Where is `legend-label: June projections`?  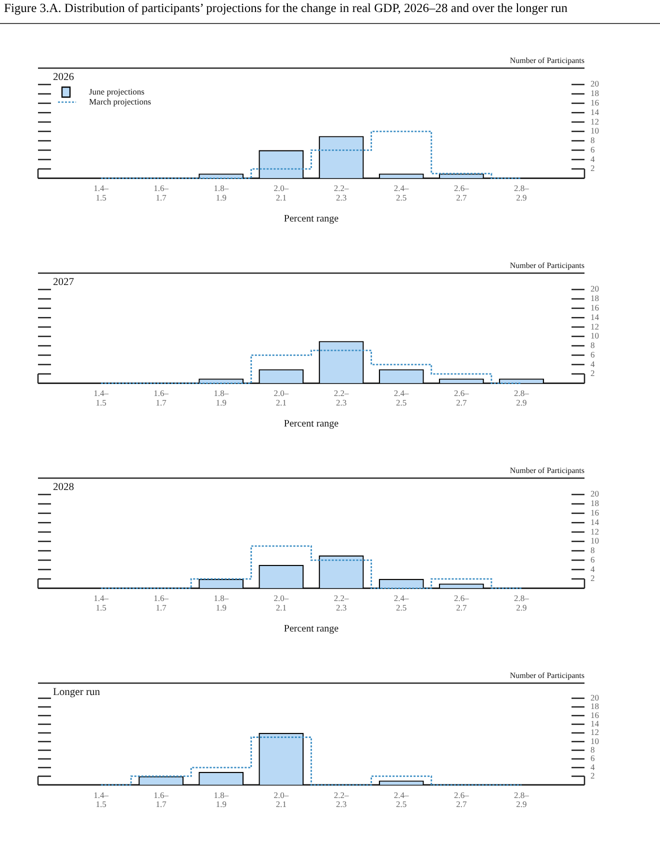
legend-label: June projections is located at coordinates (116, 91).